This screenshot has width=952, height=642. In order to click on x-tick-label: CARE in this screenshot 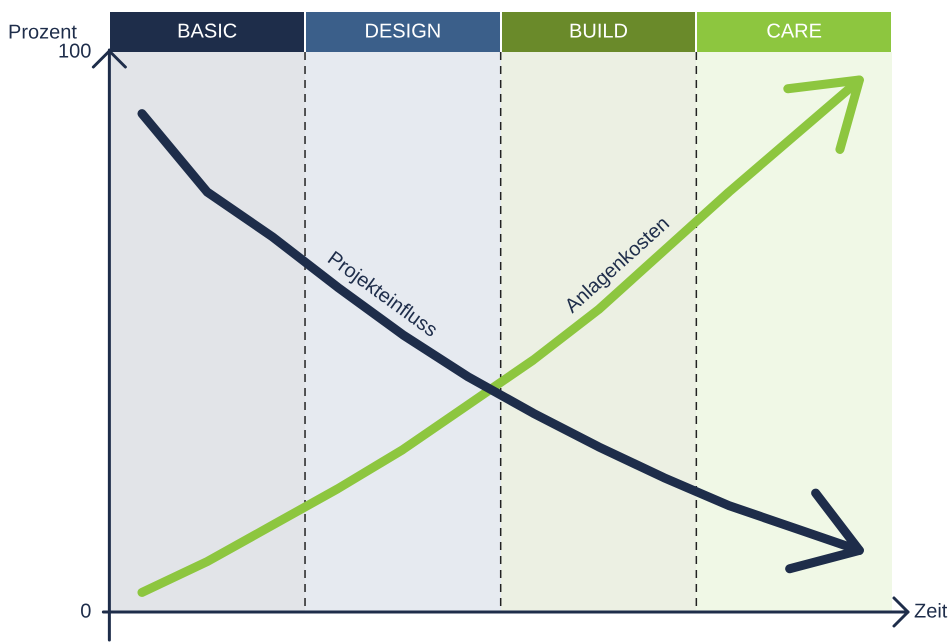, I will do `click(794, 31)`.